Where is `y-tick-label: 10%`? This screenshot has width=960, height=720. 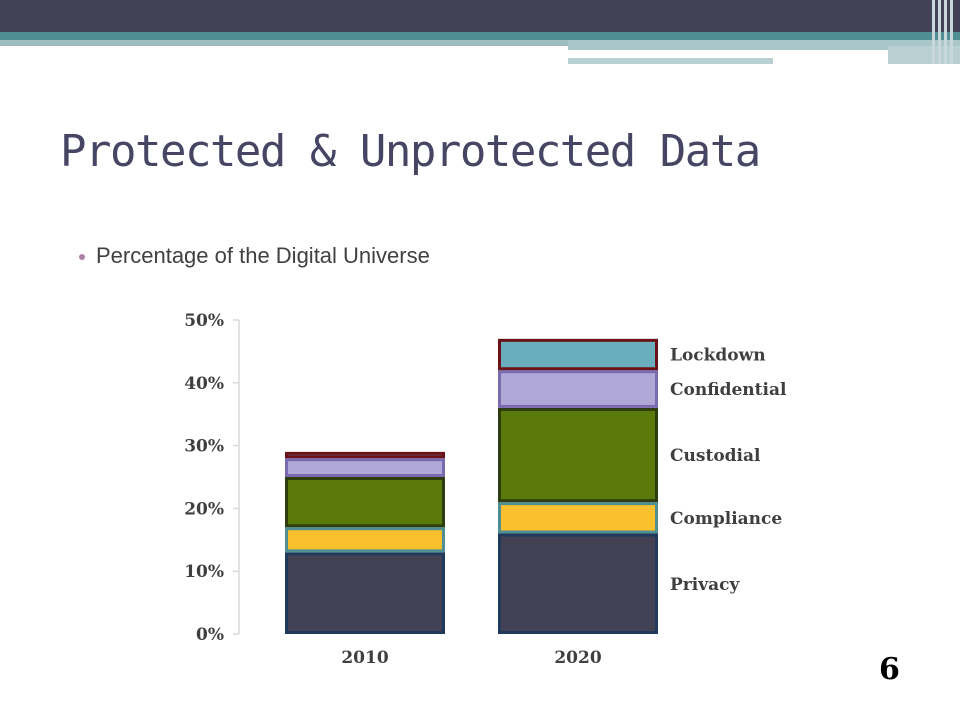
y-tick-label: 10% is located at coordinates (204, 572).